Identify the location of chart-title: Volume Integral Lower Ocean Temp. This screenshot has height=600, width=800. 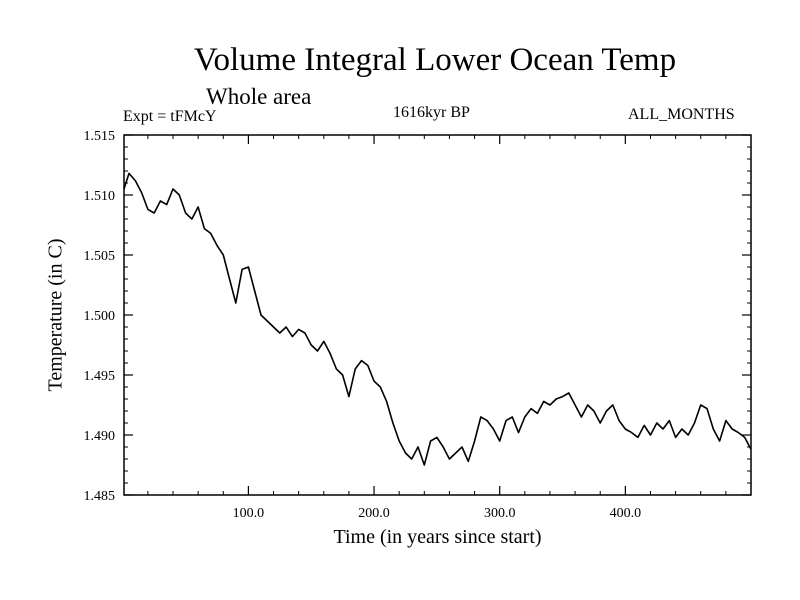
(435, 60).